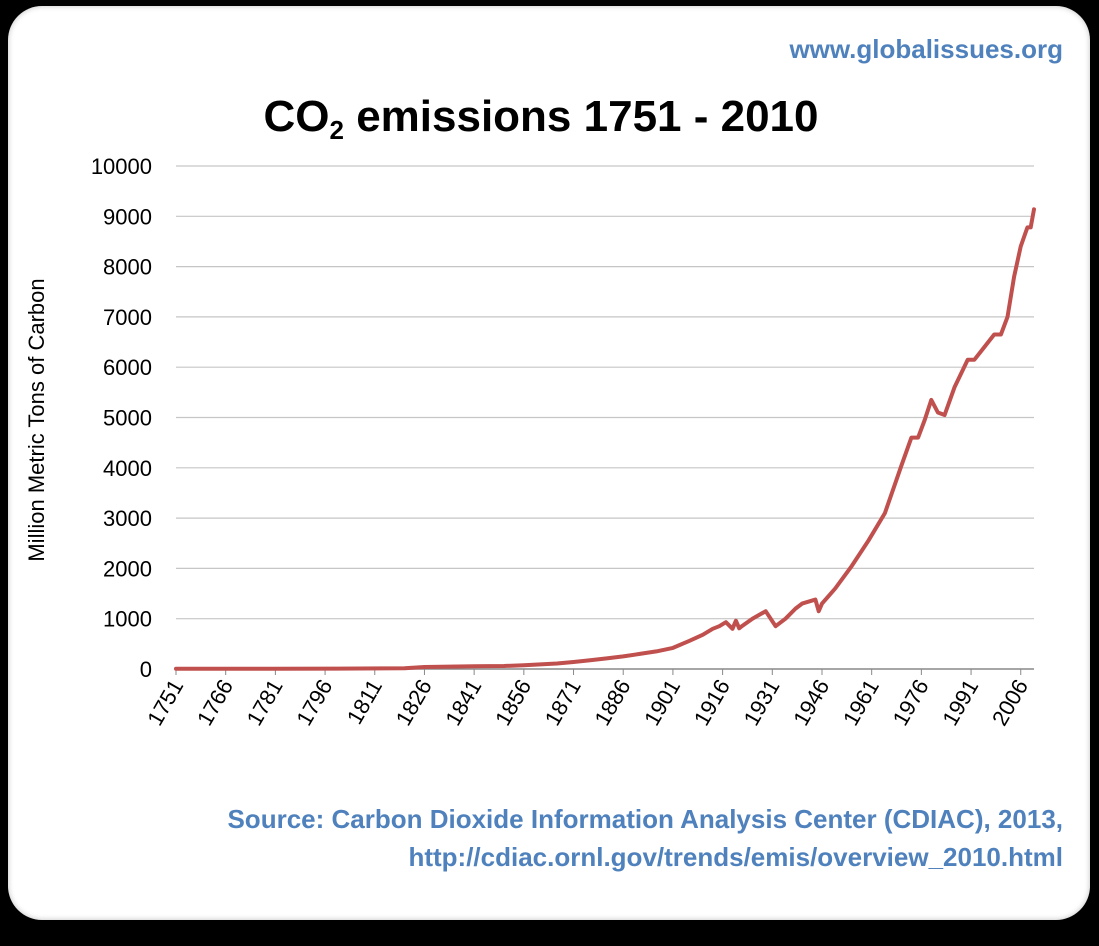 This screenshot has width=1099, height=946. I want to click on chart-title: CO2 emissions 1751 - 2010, so click(541, 119).